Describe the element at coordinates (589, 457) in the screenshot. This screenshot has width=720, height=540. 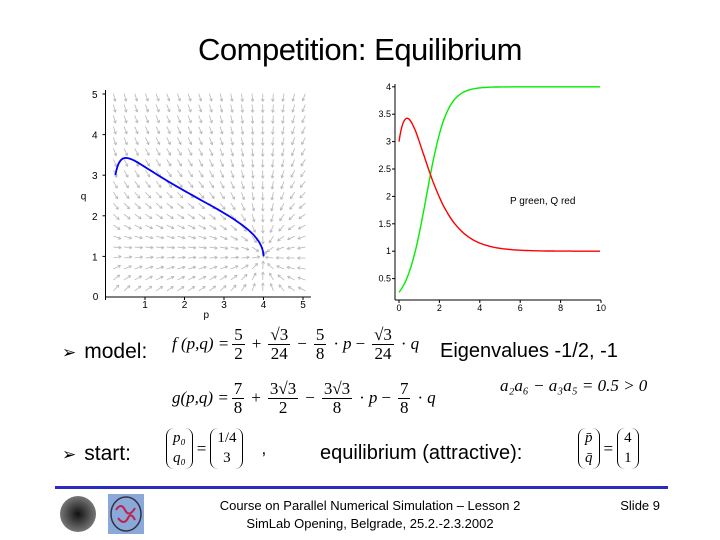
I see `qbar: q̄` at that location.